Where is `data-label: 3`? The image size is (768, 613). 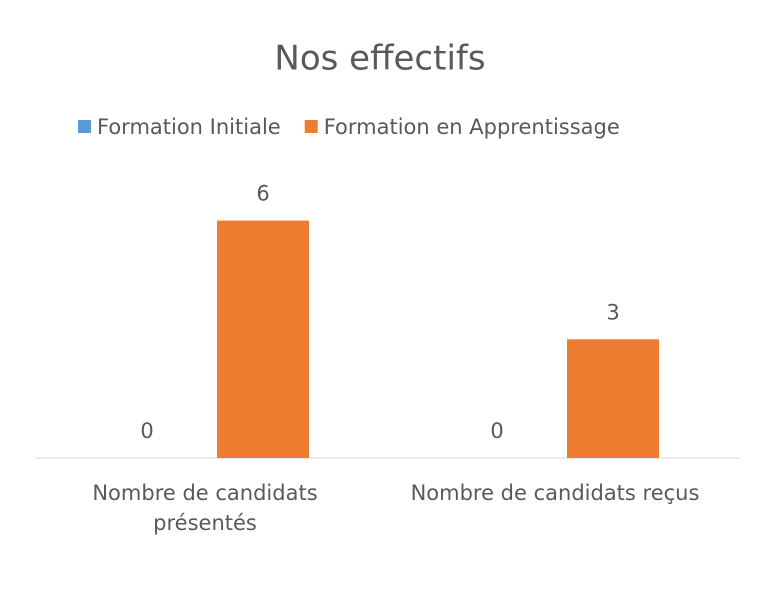
data-label: 3 is located at coordinates (612, 312).